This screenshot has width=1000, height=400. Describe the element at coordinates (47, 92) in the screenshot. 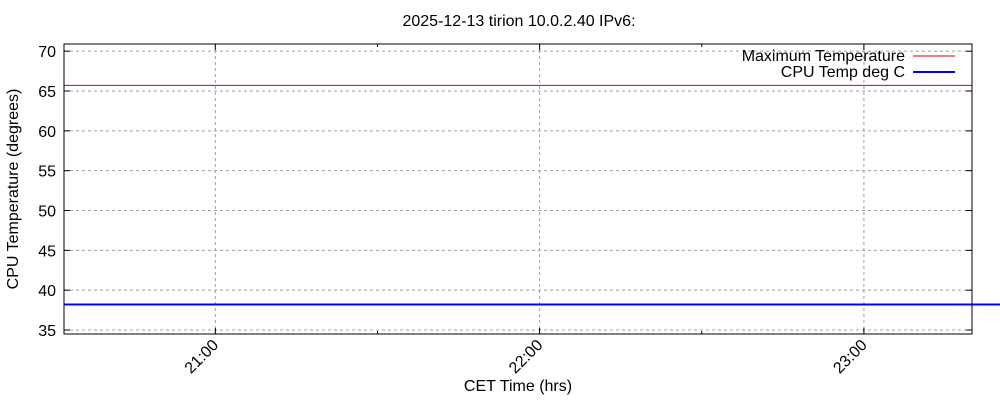

I see `y-tick-label: 65` at that location.